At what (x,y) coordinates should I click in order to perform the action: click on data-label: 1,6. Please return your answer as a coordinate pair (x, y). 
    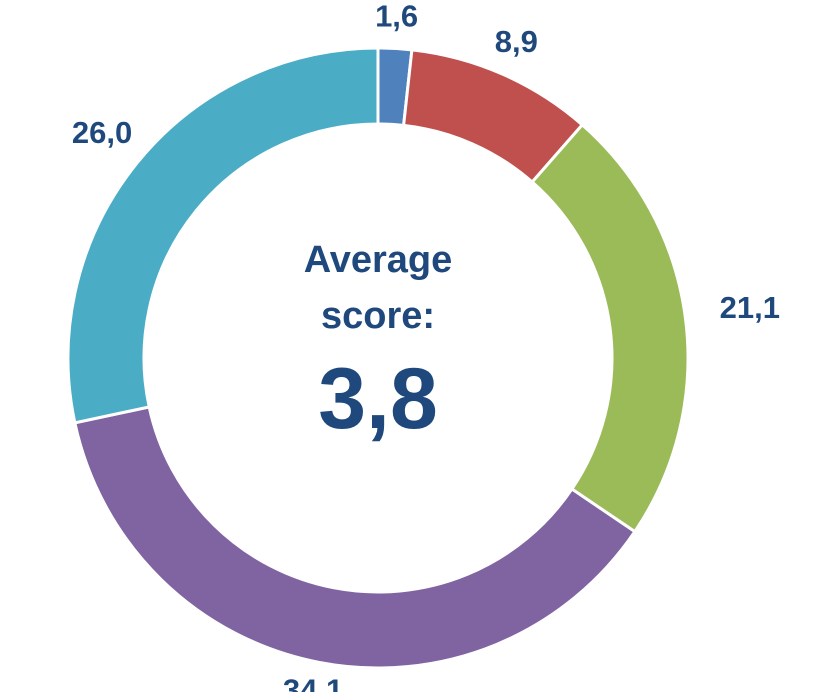
    Looking at the image, I should click on (396, 17).